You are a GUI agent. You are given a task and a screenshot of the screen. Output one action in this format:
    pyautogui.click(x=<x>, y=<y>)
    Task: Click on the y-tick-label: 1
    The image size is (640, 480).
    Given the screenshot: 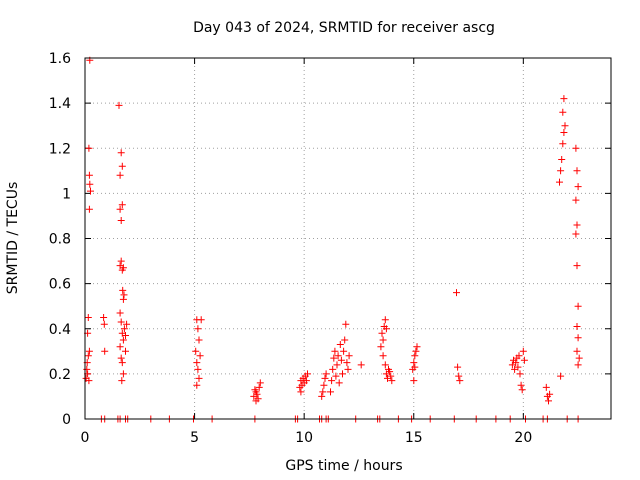 What is the action you would take?
    pyautogui.click(x=66, y=194)
    